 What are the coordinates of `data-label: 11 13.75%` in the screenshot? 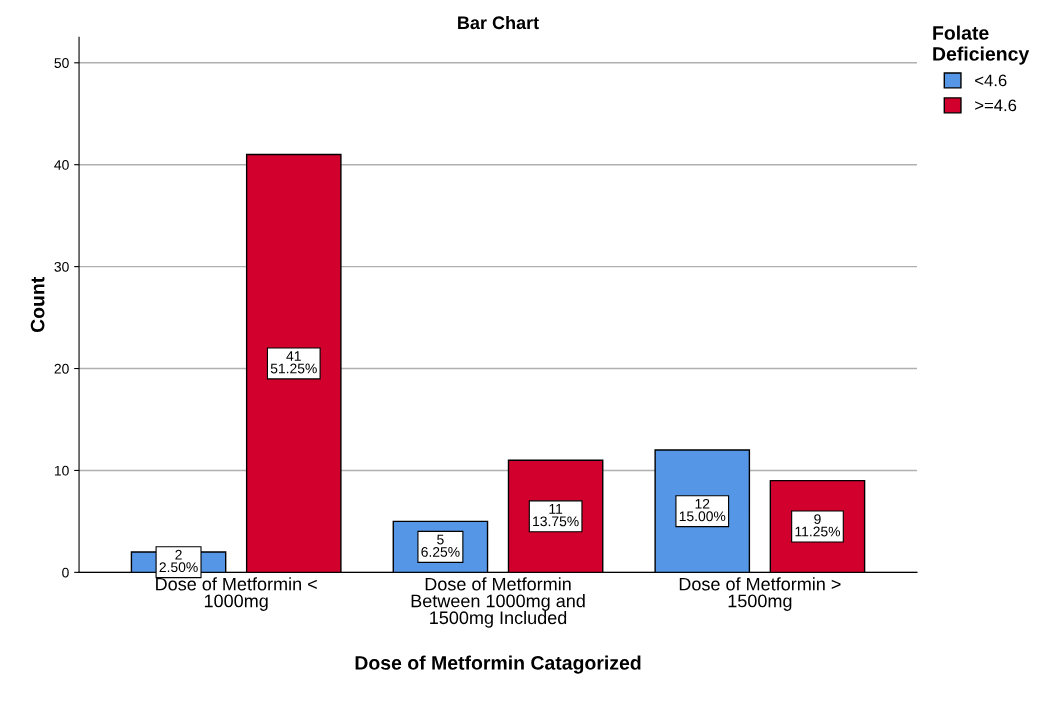 It's located at (556, 515).